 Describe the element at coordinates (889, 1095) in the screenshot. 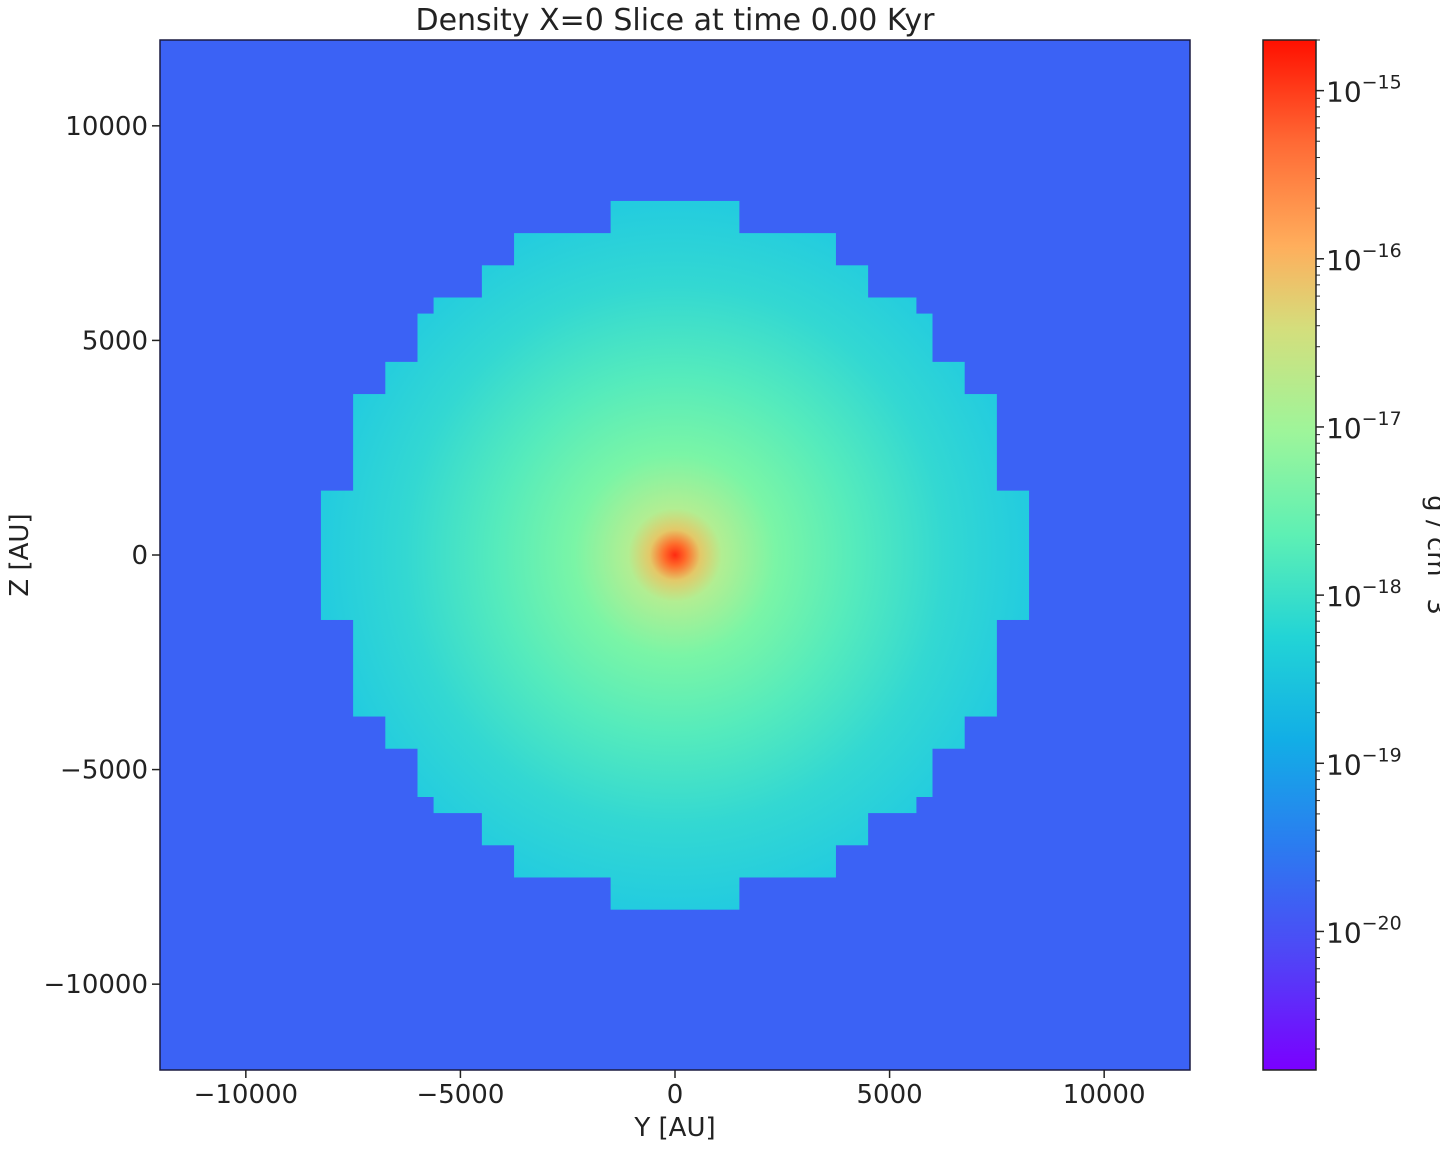

I see `x-tick-label: 5000` at that location.